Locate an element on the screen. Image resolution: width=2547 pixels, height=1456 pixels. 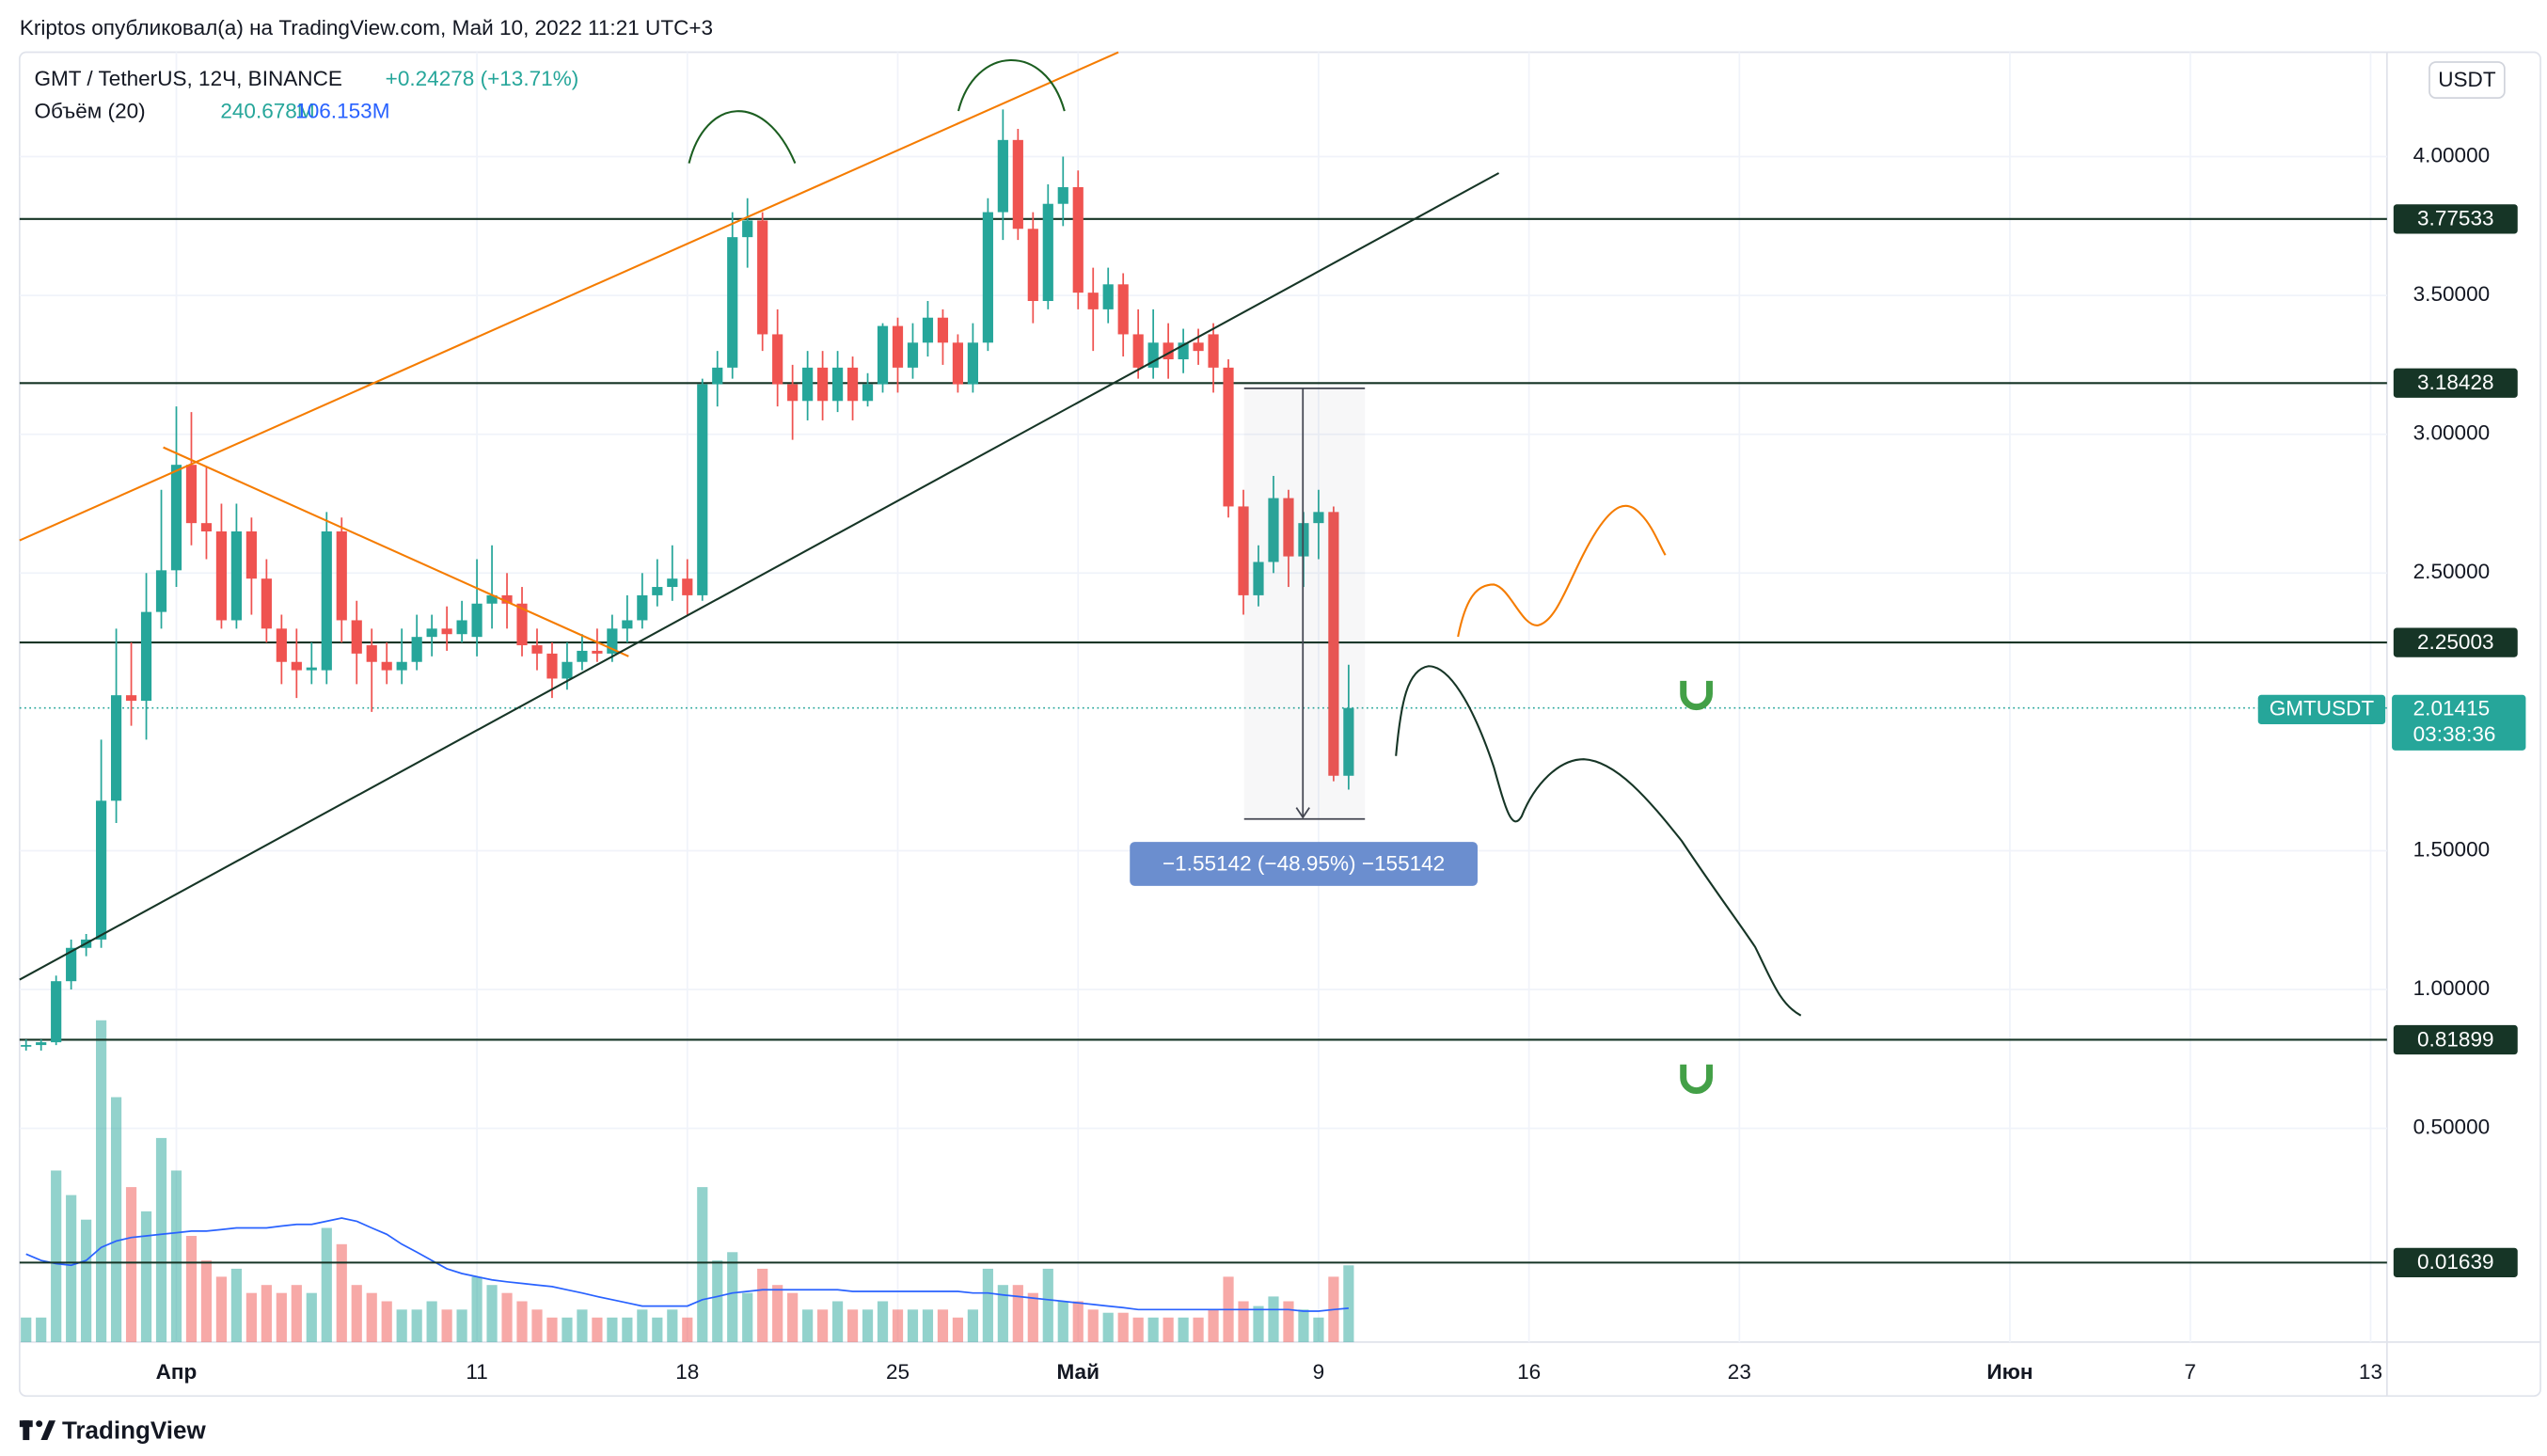
brand: TradingView is located at coordinates (134, 1430).